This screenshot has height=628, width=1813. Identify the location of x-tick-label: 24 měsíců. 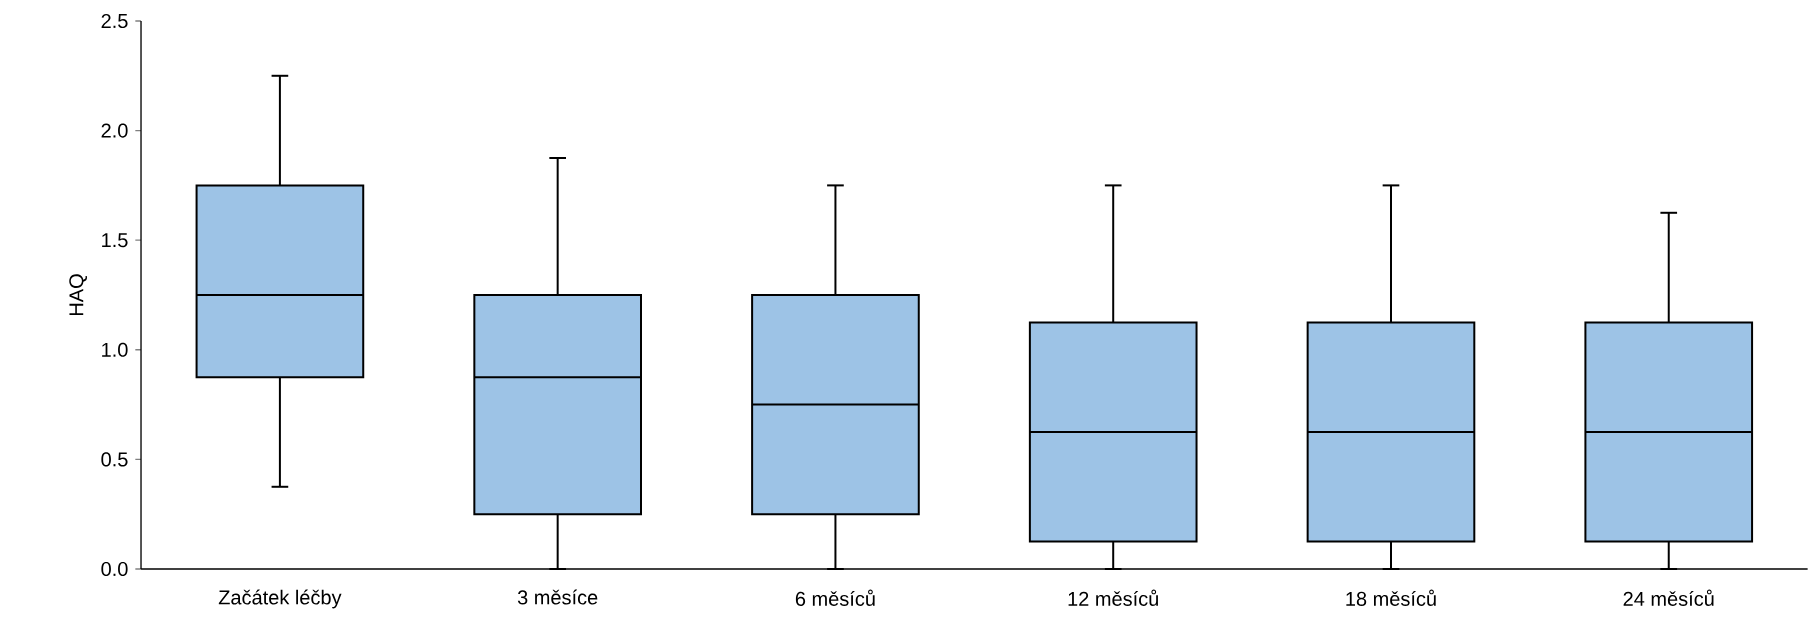
(1668, 597).